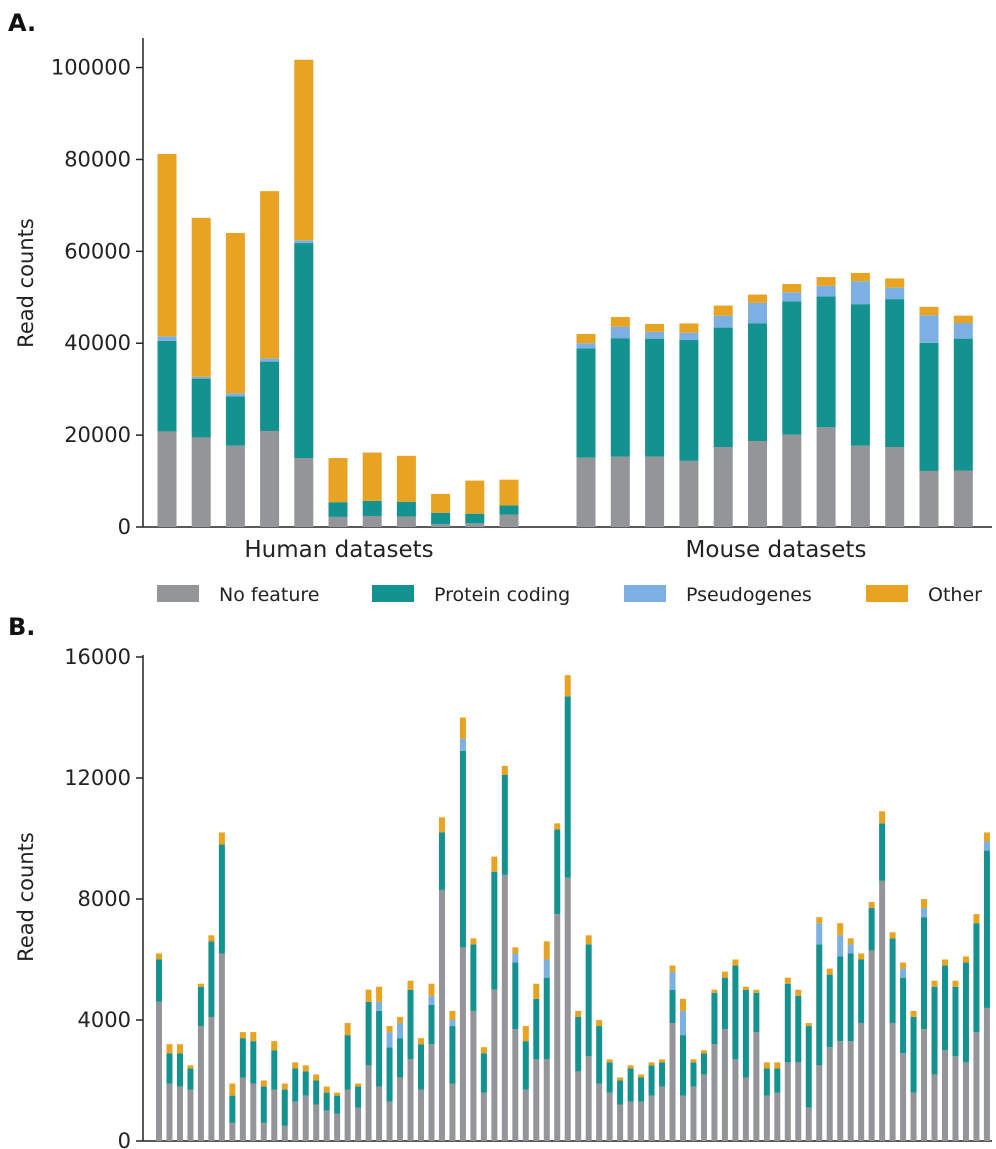 This screenshot has width=996, height=1149. What do you see at coordinates (645, 593) in the screenshot?
I see `legend-swatch-pseudogenes` at bounding box center [645, 593].